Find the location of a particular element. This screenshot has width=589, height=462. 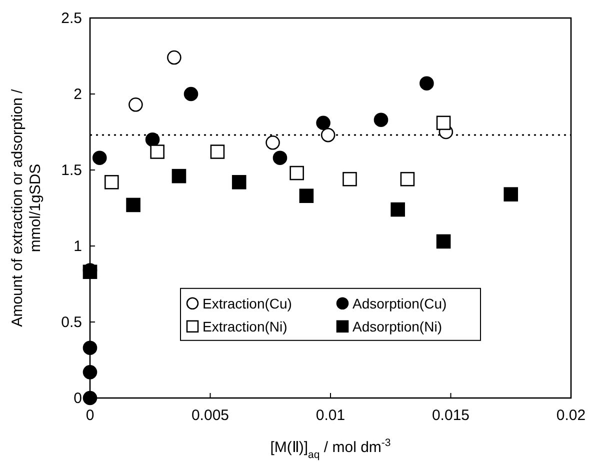

x-tick-label: 0 is located at coordinates (90, 415).